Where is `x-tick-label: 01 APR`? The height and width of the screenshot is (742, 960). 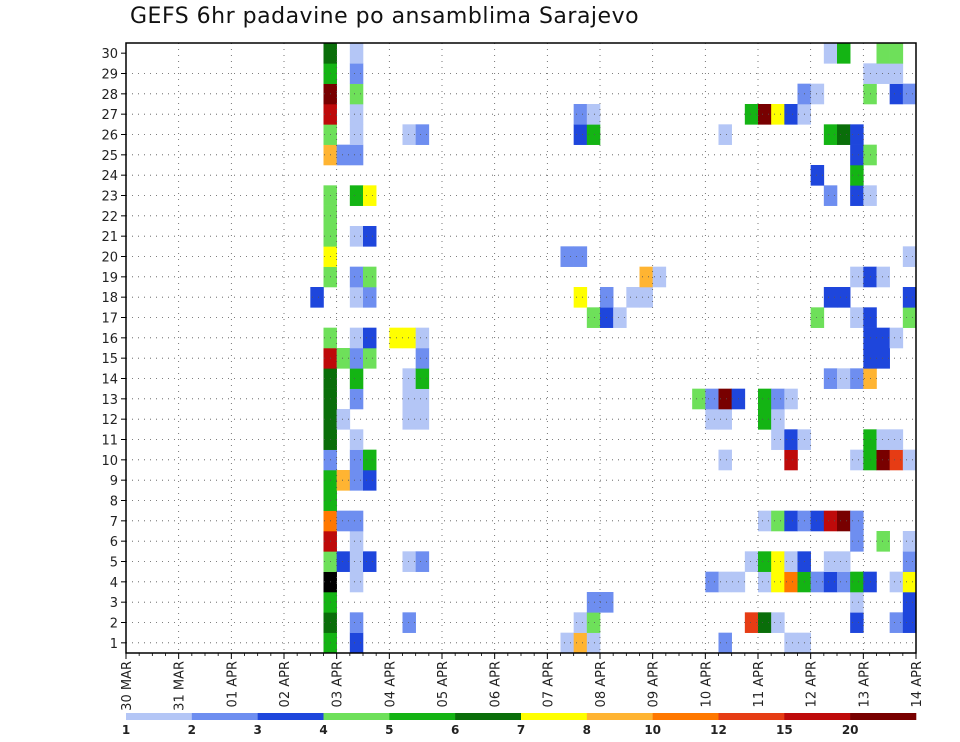 x-tick-label: 01 APR is located at coordinates (232, 684).